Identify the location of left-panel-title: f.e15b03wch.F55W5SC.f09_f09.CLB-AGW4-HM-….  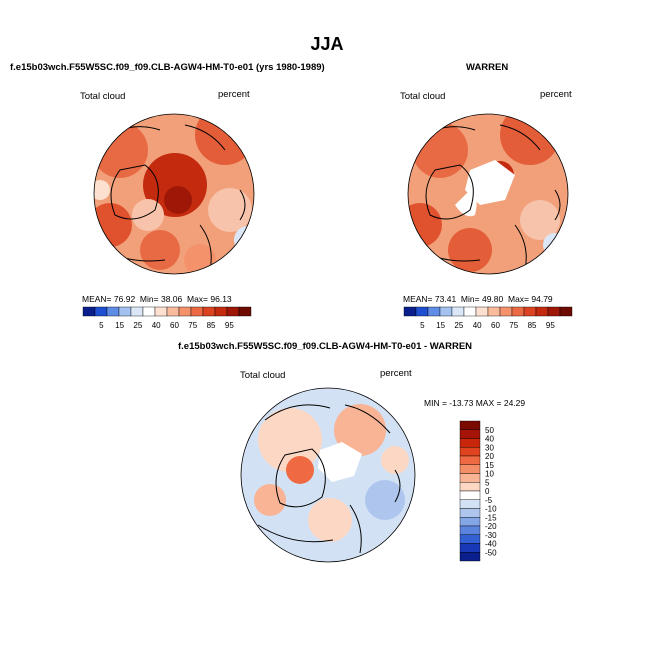
(167, 67).